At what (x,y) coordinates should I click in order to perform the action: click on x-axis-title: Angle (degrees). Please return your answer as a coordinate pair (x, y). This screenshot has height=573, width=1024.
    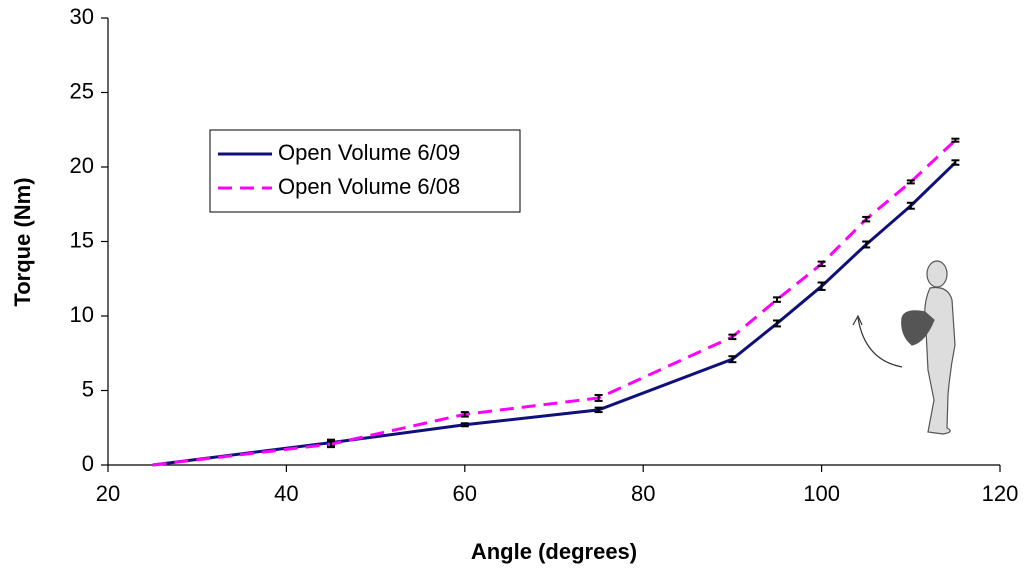
    Looking at the image, I should click on (554, 551).